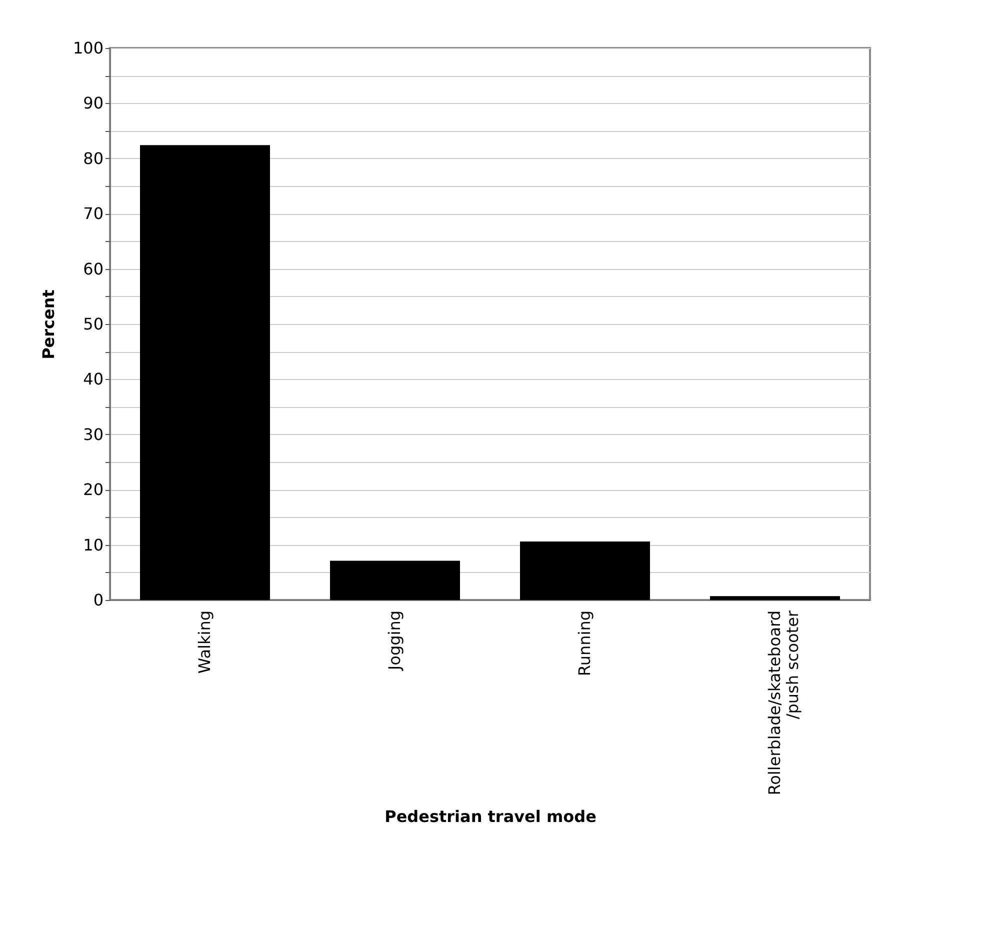  Describe the element at coordinates (204, 642) in the screenshot. I see `x-tick-label: Walking` at that location.